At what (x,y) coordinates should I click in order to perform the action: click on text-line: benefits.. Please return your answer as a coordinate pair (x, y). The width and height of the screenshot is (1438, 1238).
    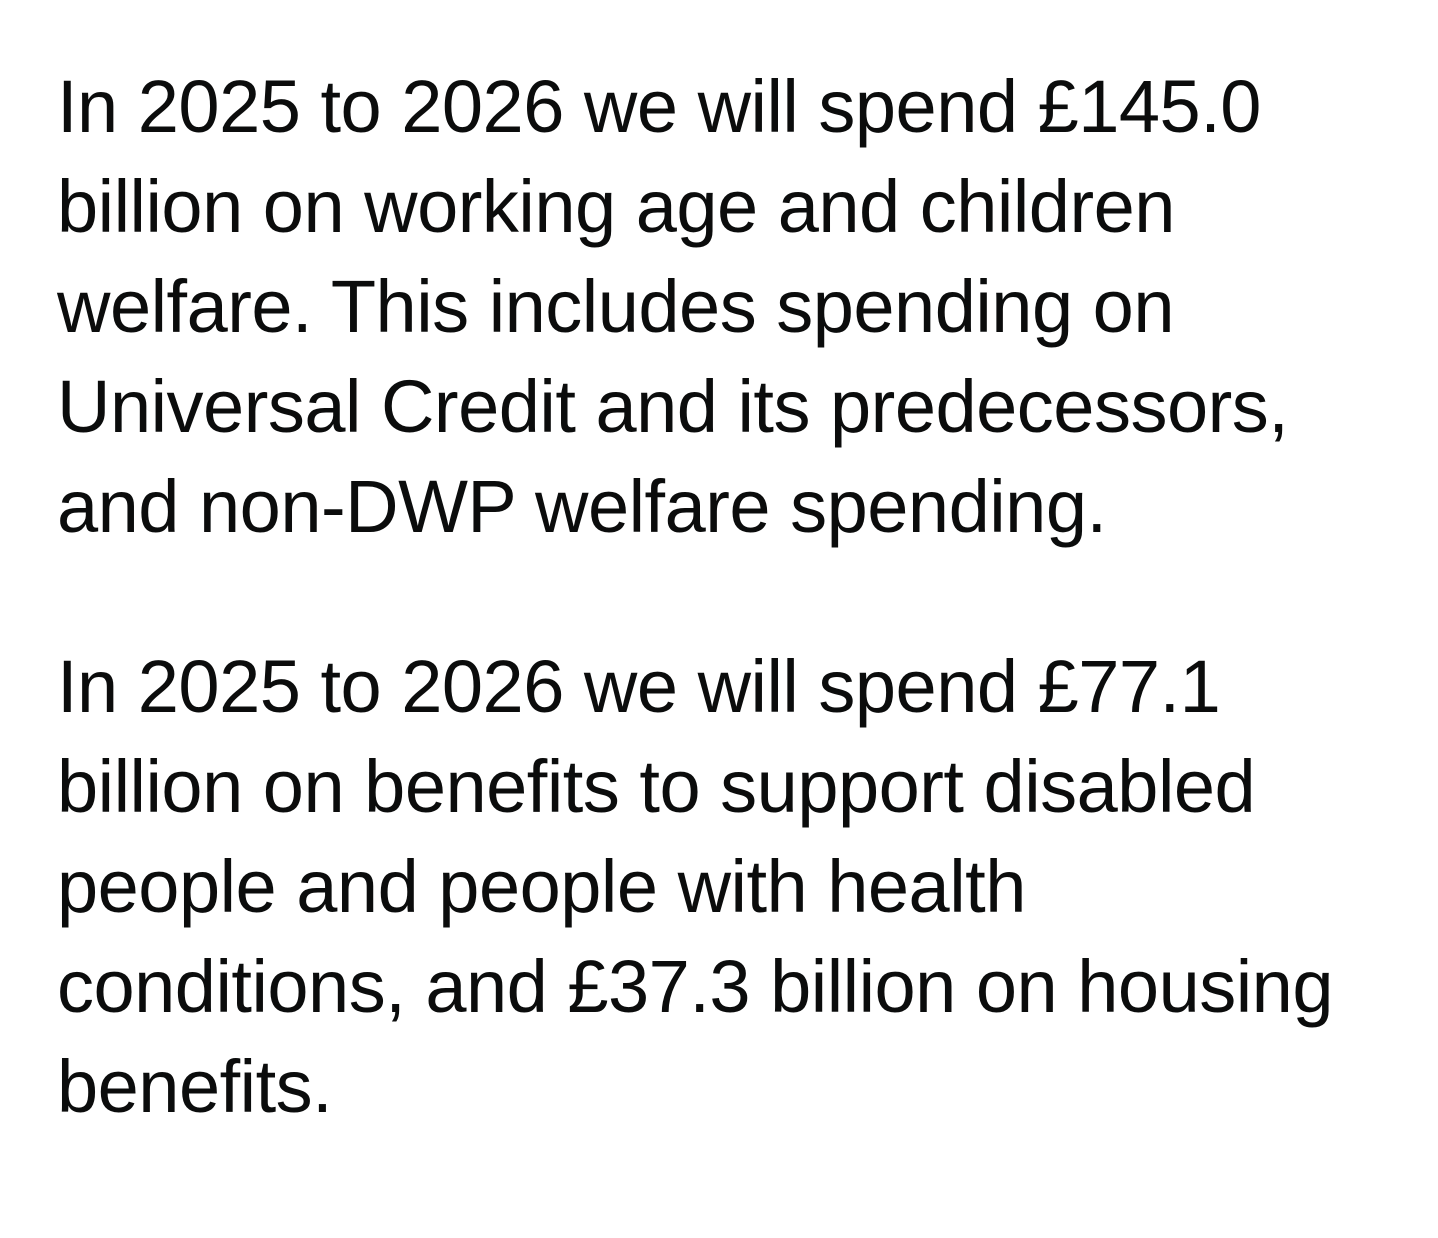
    Looking at the image, I should click on (195, 1086).